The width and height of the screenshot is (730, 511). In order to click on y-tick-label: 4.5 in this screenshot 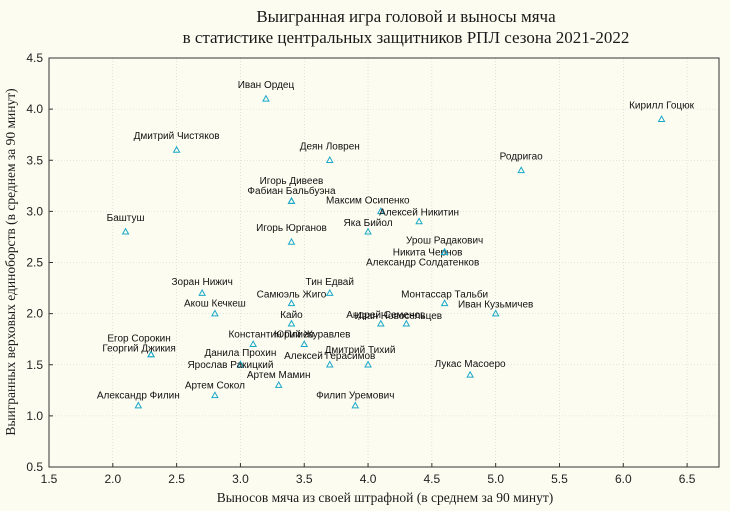, I will do `click(34, 58)`.